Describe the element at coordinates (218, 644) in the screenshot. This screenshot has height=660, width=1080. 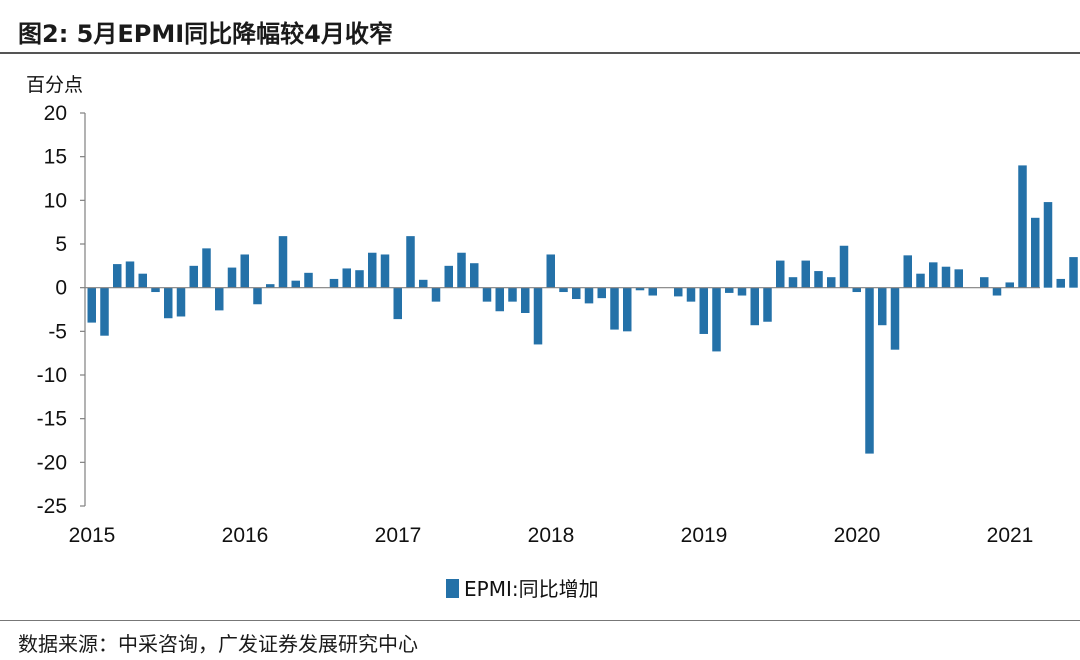
I see `source-note: 数据来源：中采咨询，广发证券发展研究中心` at that location.